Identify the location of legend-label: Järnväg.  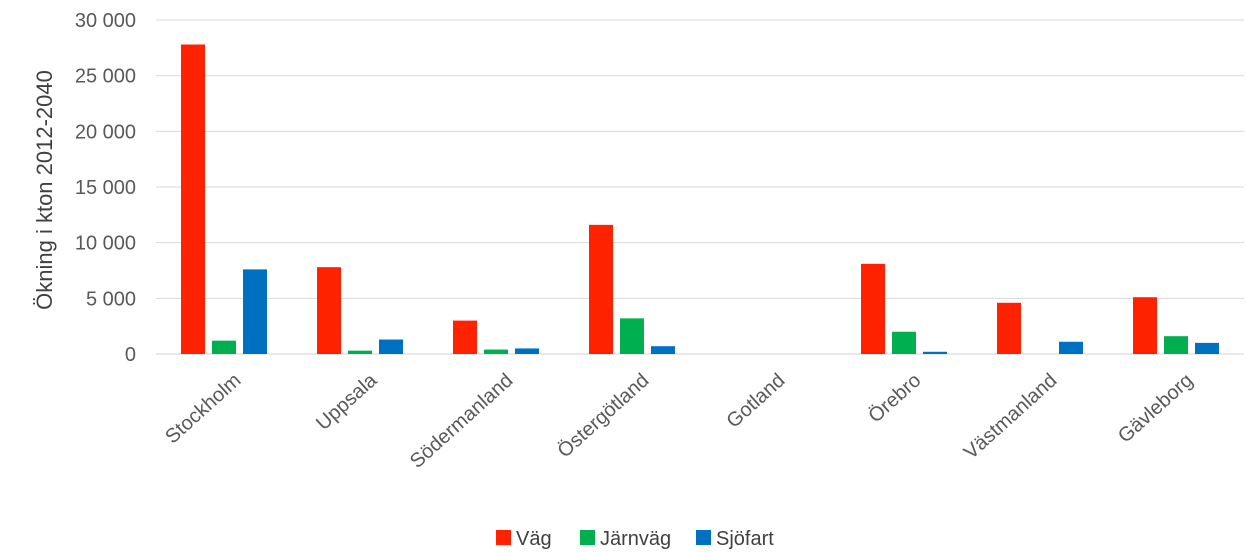
(635, 539).